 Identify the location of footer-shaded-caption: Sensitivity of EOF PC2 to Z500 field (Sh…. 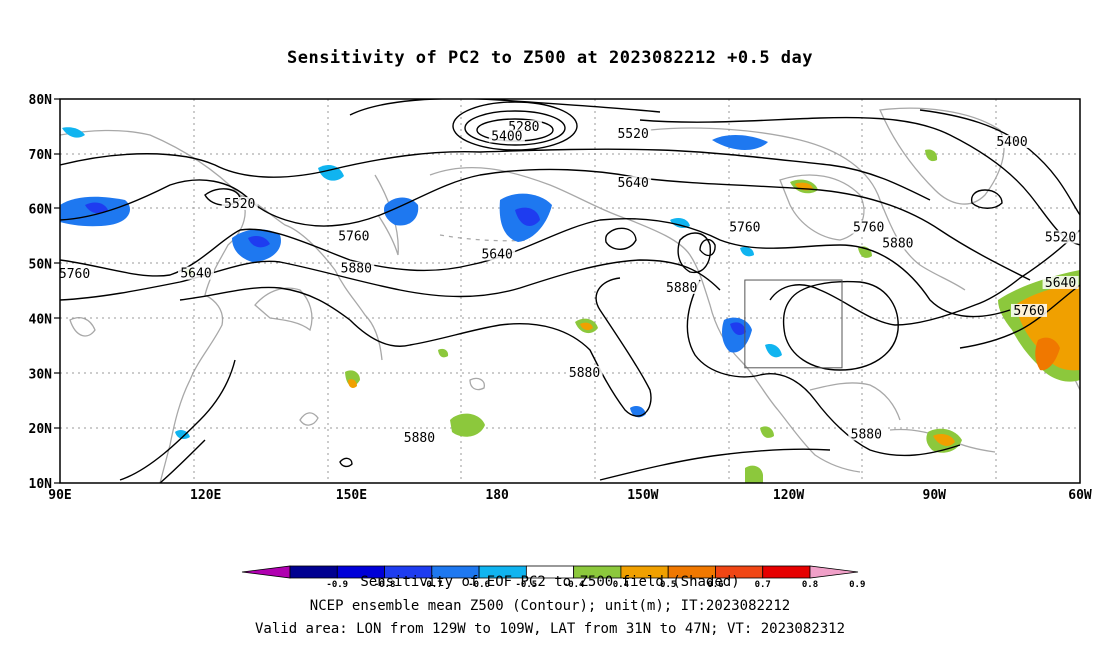
(550, 582).